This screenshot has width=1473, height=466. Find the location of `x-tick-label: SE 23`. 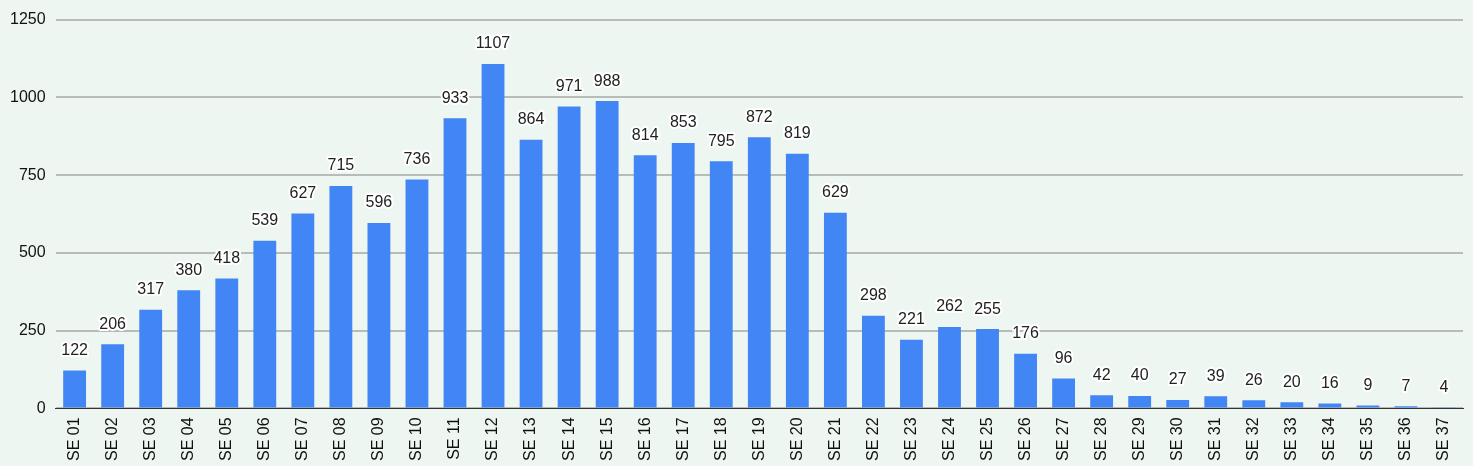

x-tick-label: SE 23 is located at coordinates (910, 439).